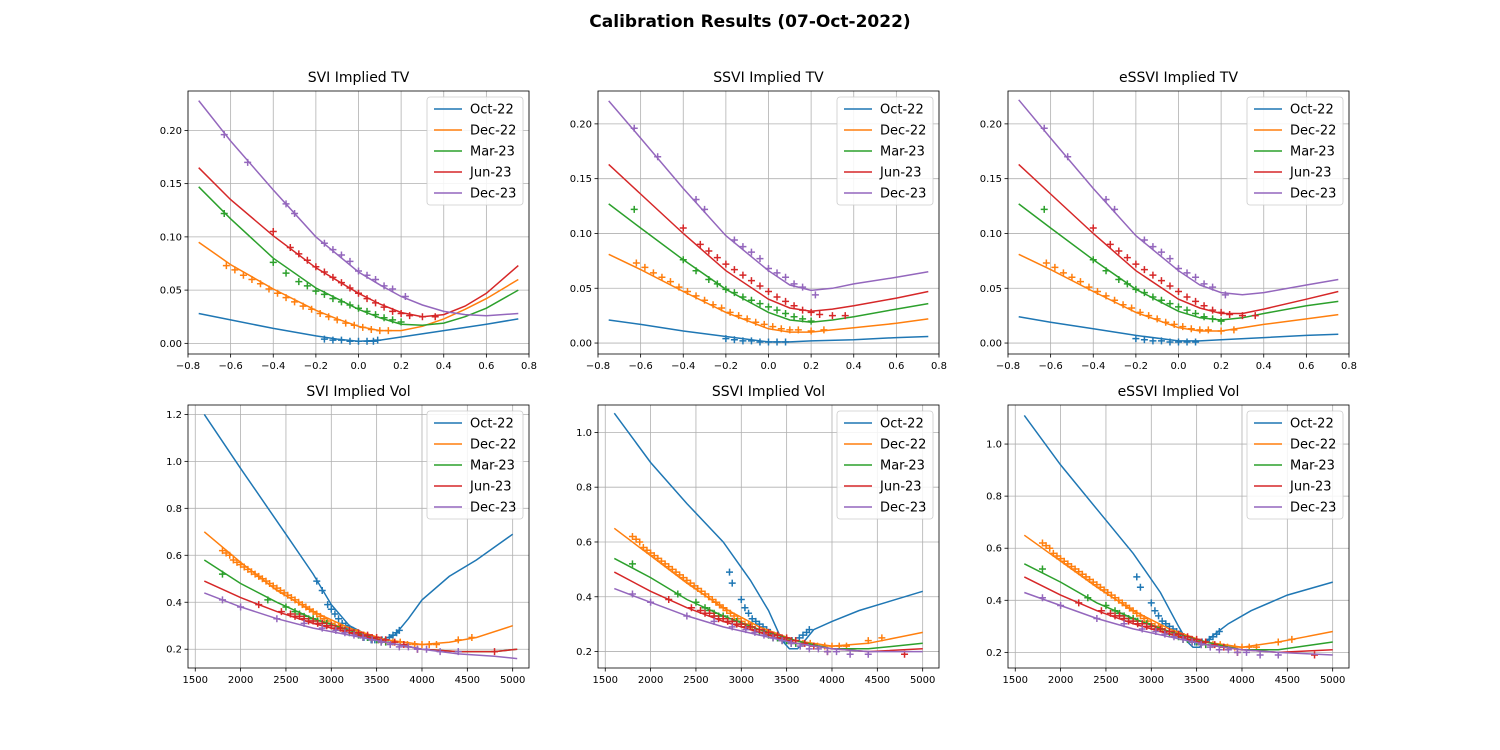 The width and height of the screenshot is (1500, 750). What do you see at coordinates (492, 152) in the screenshot?
I see `legend-label: Mar-23` at bounding box center [492, 152].